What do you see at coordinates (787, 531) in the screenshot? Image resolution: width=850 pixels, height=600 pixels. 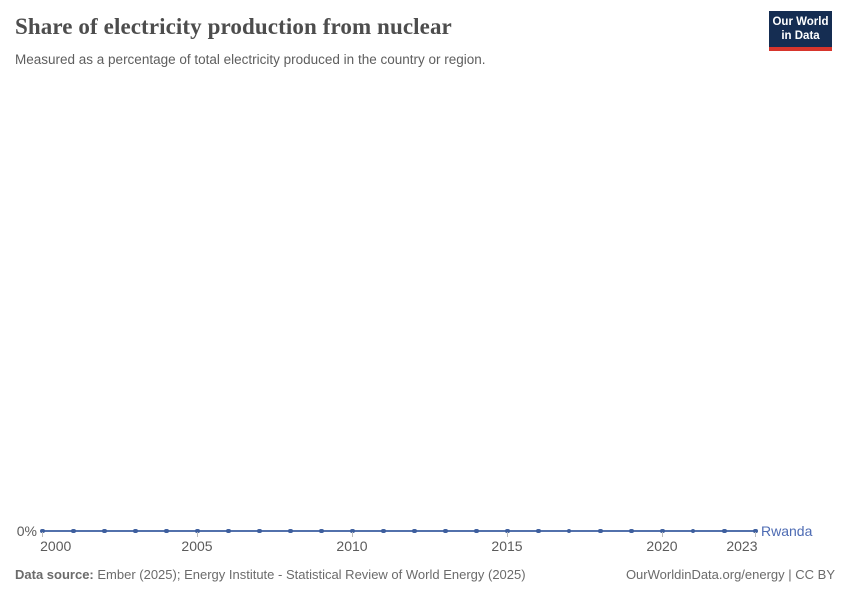 I see `entity-label-rwanda: Rwanda` at bounding box center [787, 531].